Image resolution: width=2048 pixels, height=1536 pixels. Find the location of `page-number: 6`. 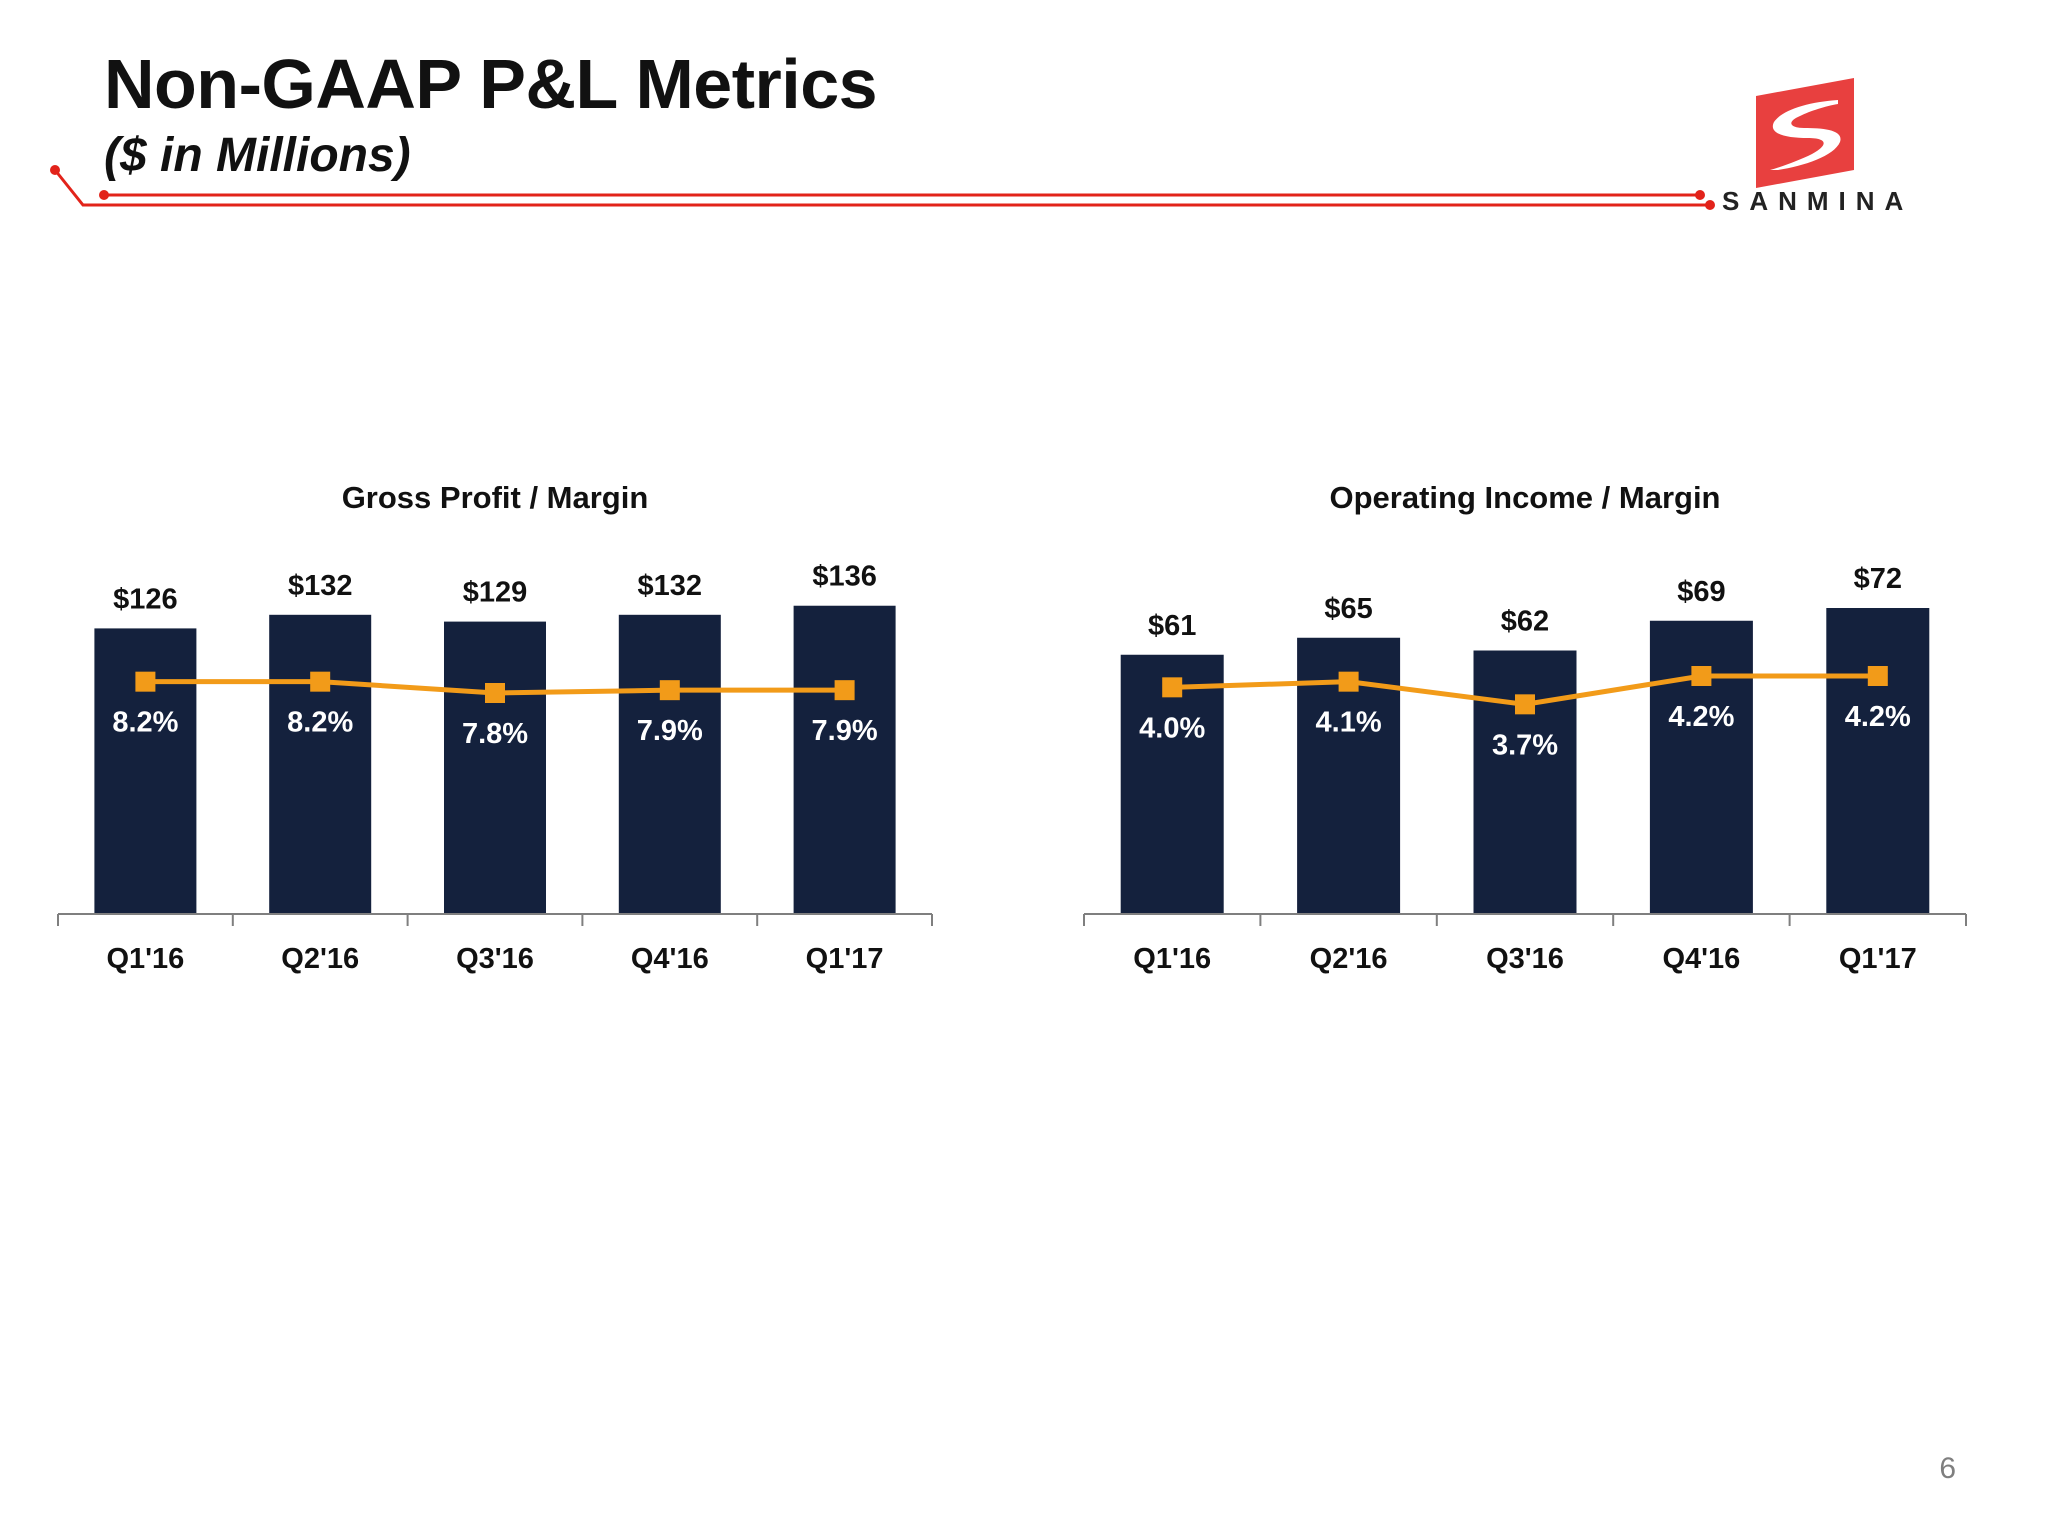

page-number: 6 is located at coordinates (1947, 1468).